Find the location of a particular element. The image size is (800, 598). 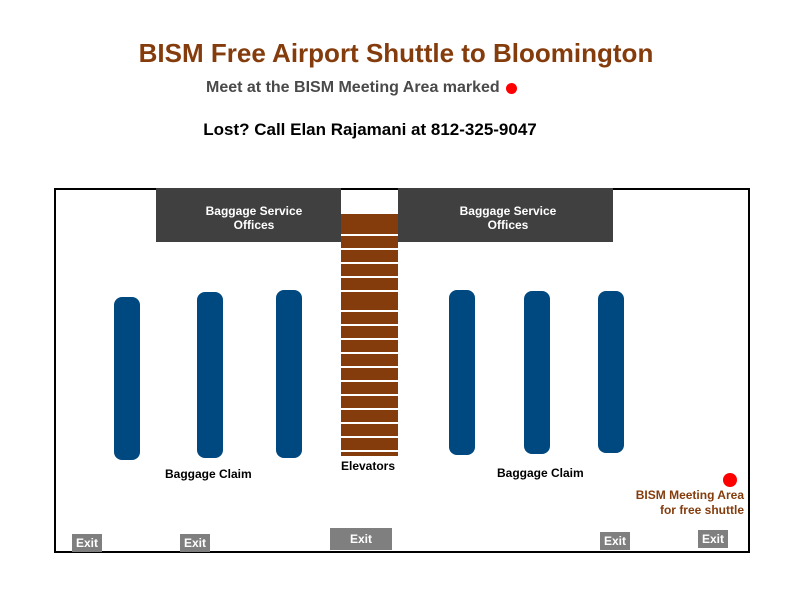

meeting-area-marker-icon is located at coordinates (730, 480).